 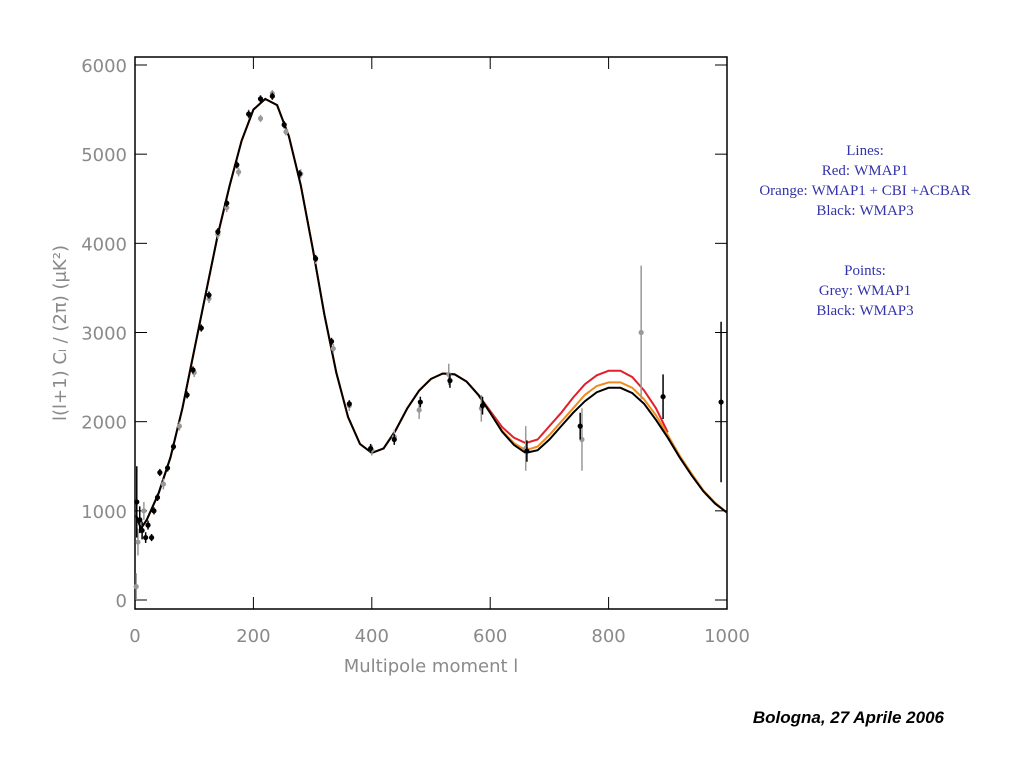 What do you see at coordinates (104, 155) in the screenshot?
I see `y-tick-label: 5000` at bounding box center [104, 155].